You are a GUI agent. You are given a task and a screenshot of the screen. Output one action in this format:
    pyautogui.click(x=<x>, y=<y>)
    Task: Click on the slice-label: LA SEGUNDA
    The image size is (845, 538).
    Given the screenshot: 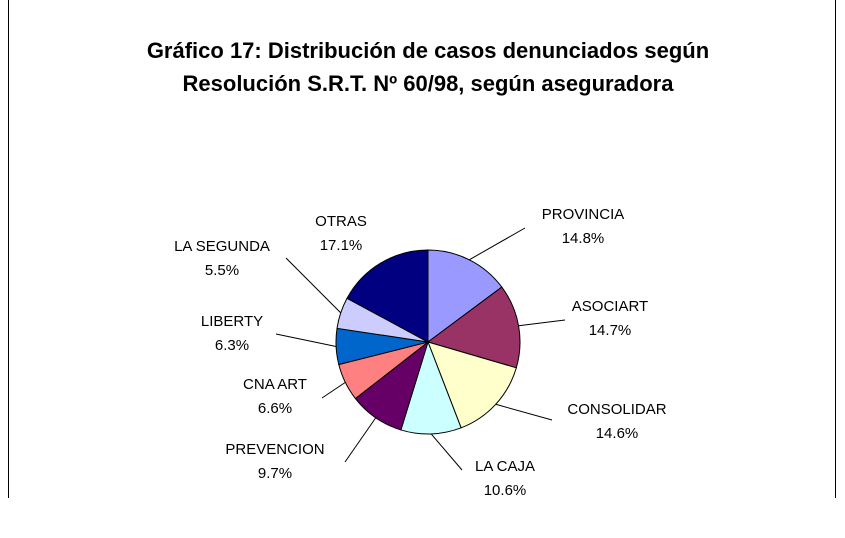 What is the action you would take?
    pyautogui.click(x=222, y=246)
    